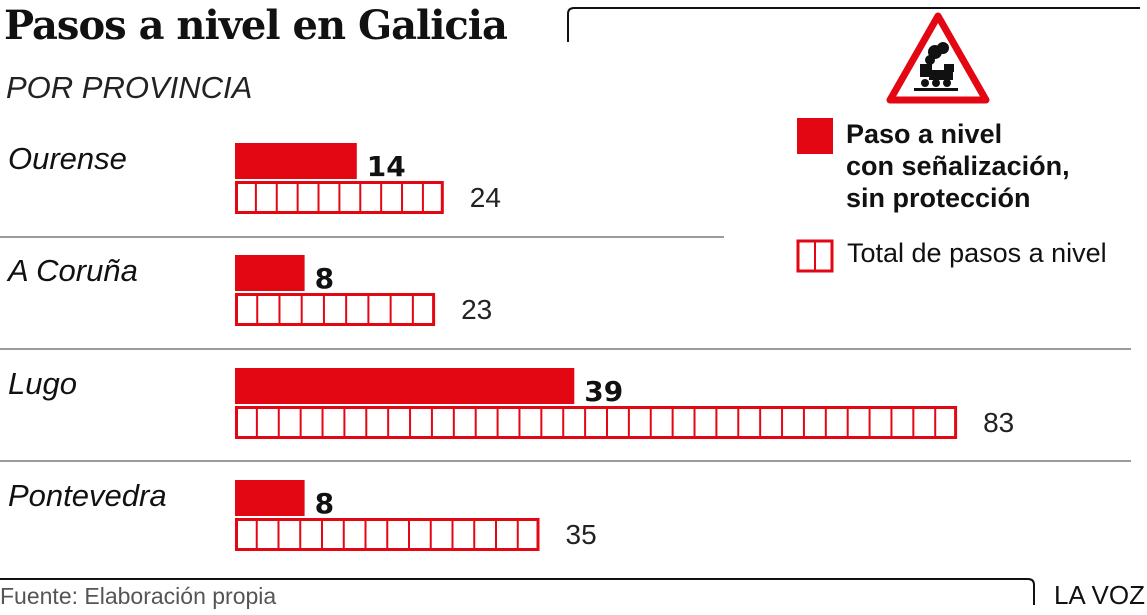  Describe the element at coordinates (87, 495) in the screenshot. I see `category-label-pontevedra: Pontevedra` at that location.